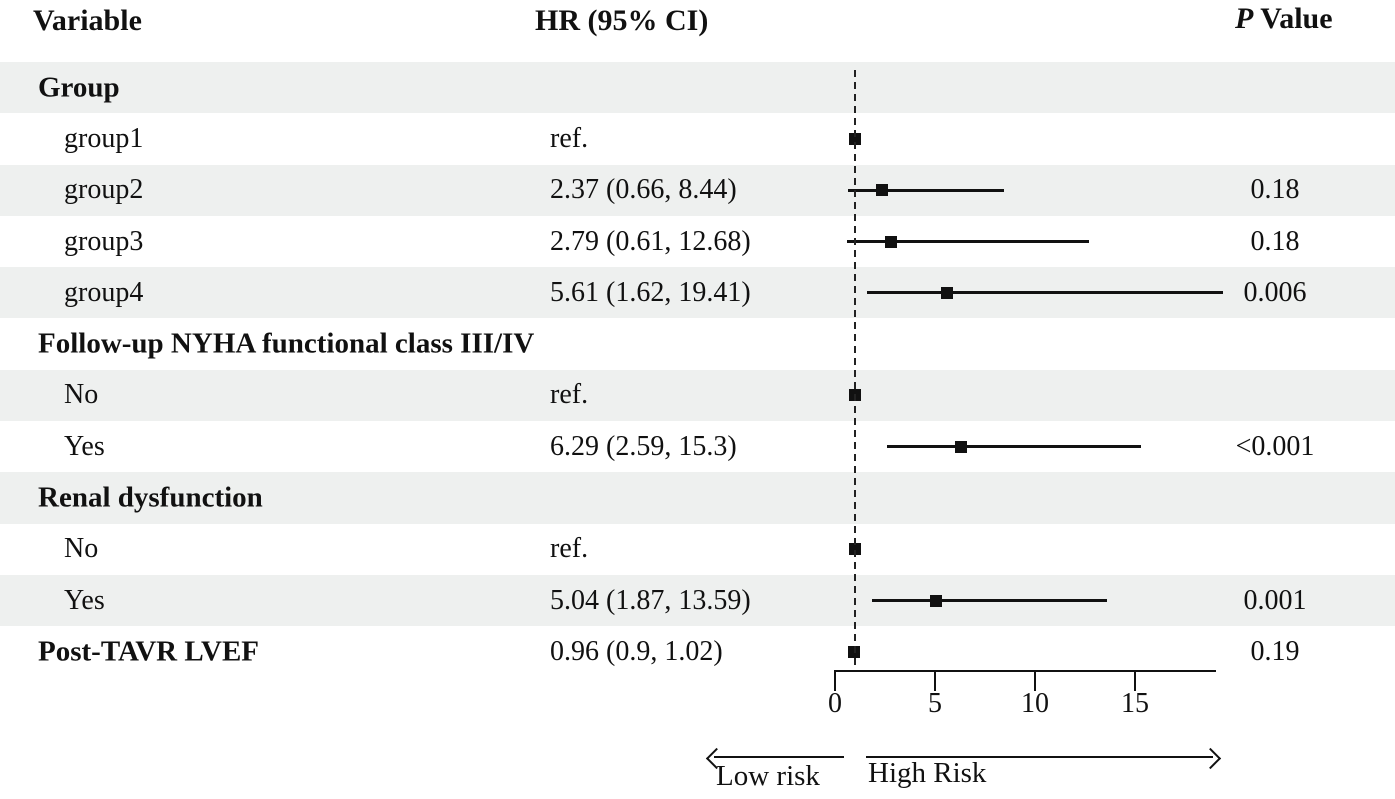  What do you see at coordinates (768, 776) in the screenshot?
I see `low-risk-label: Low risk` at bounding box center [768, 776].